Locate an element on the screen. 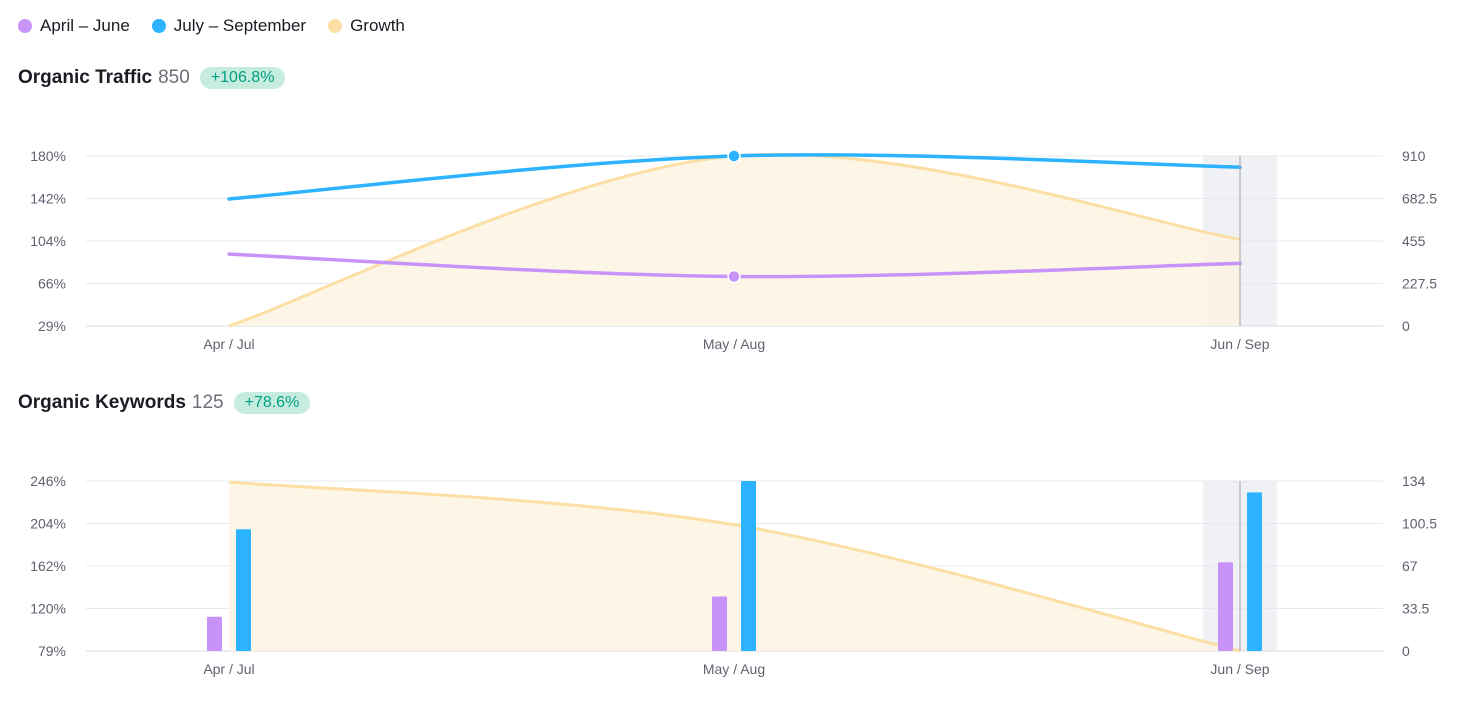 This screenshot has width=1465, height=711. legend-dot-purple is located at coordinates (25, 26).